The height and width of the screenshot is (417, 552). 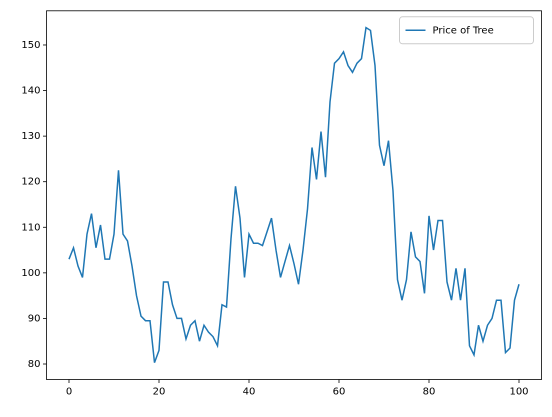 I want to click on legend-label: Price of Tree, so click(x=463, y=30).